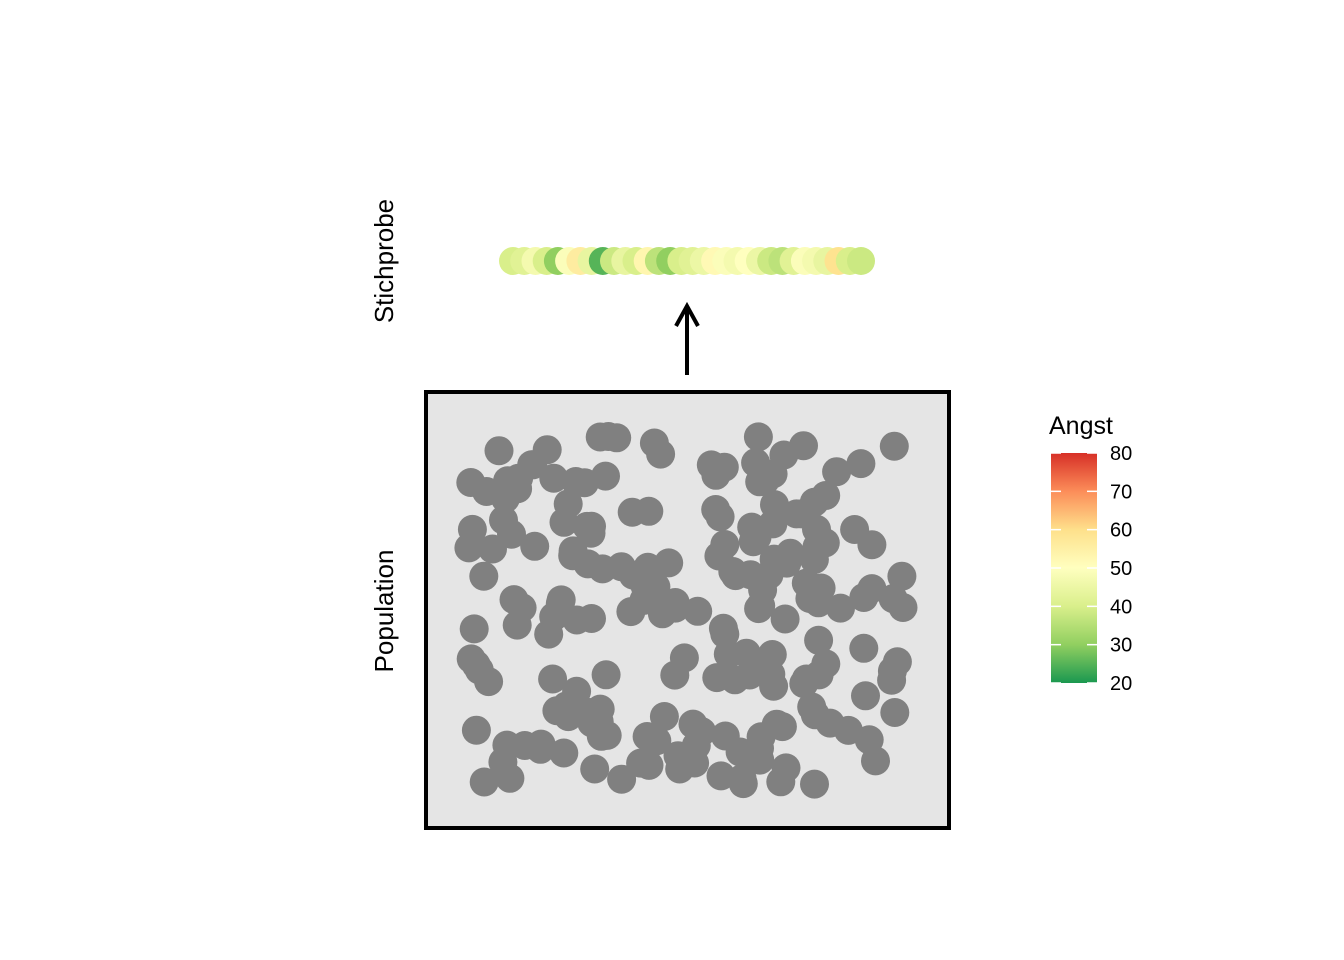  What do you see at coordinates (1121, 492) in the screenshot?
I see `legend-tick-label: 70` at bounding box center [1121, 492].